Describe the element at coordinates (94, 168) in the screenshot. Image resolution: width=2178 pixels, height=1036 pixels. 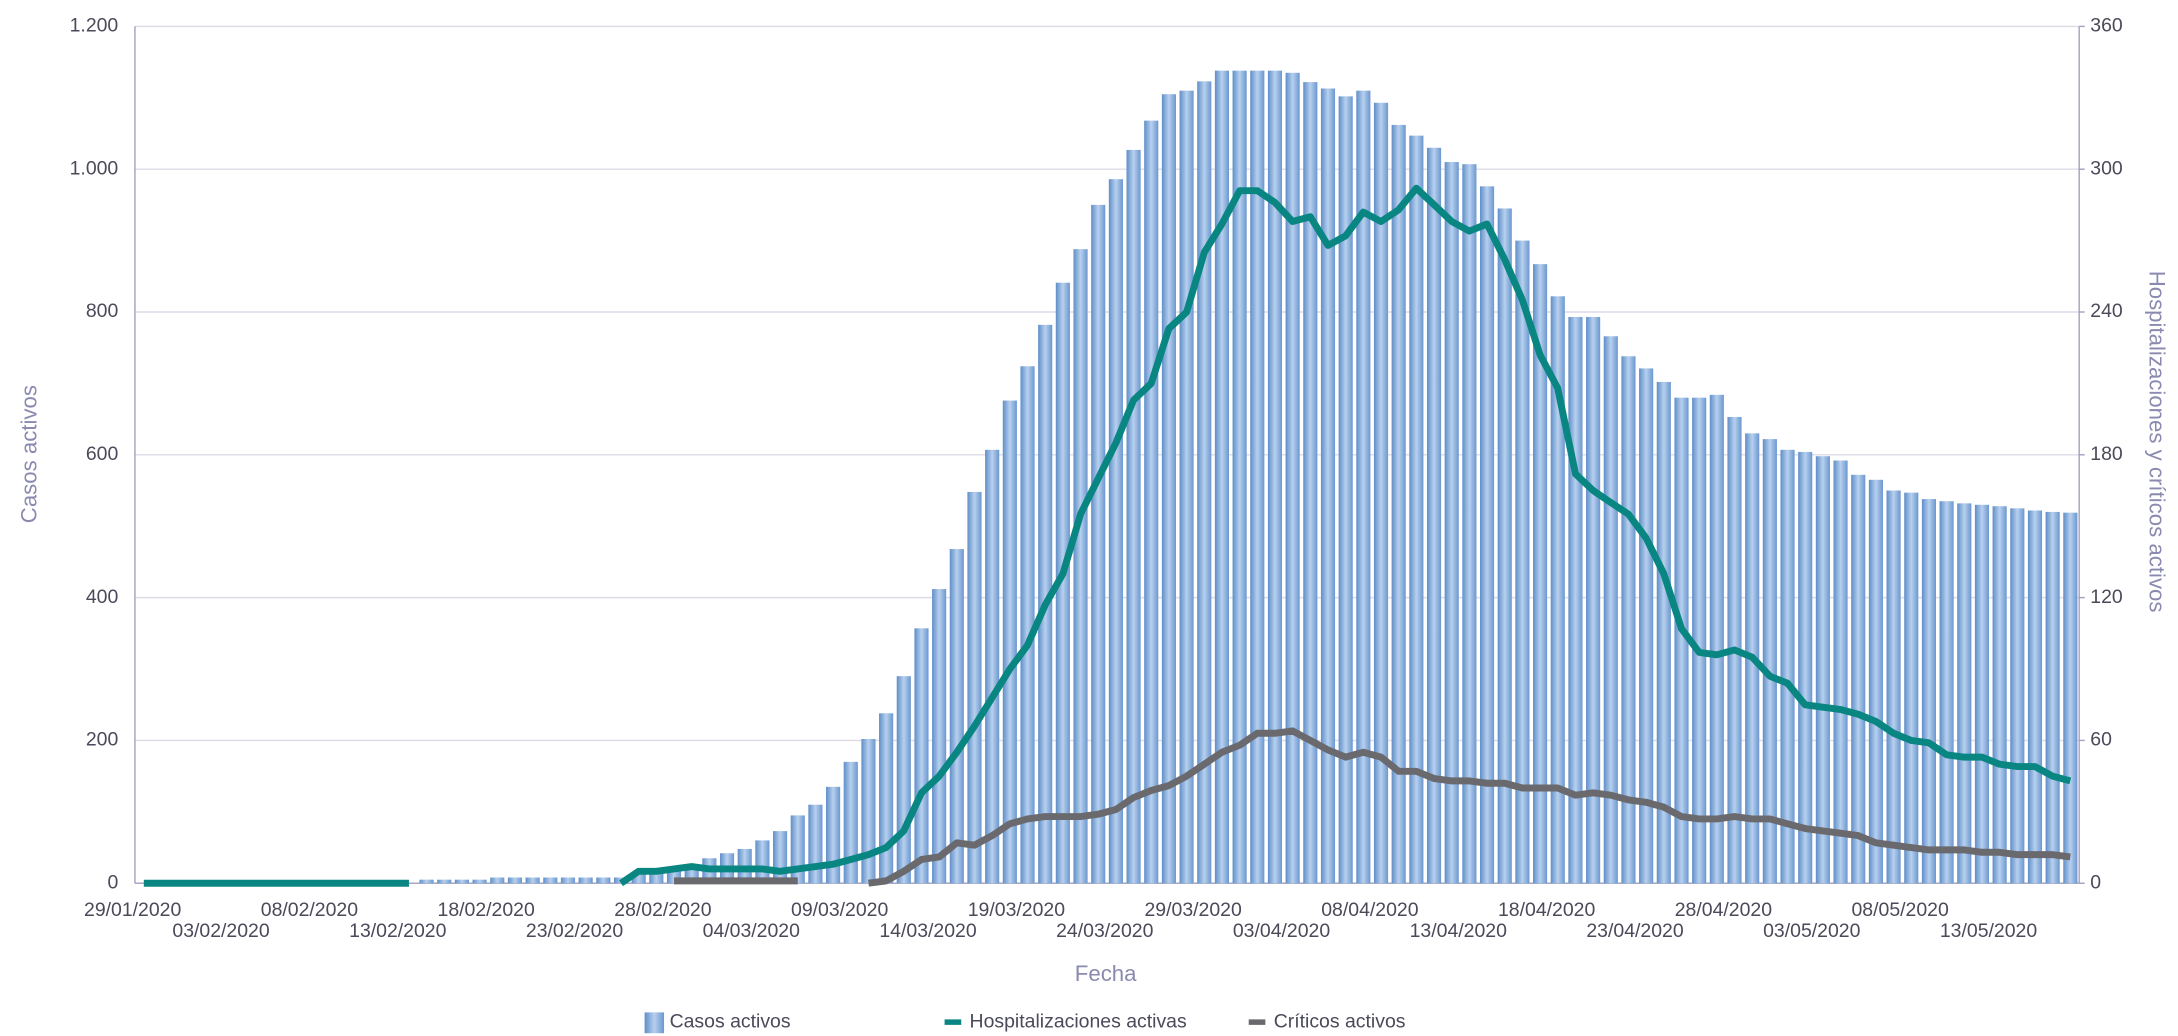
I see `y-tick-label: 1.000` at that location.